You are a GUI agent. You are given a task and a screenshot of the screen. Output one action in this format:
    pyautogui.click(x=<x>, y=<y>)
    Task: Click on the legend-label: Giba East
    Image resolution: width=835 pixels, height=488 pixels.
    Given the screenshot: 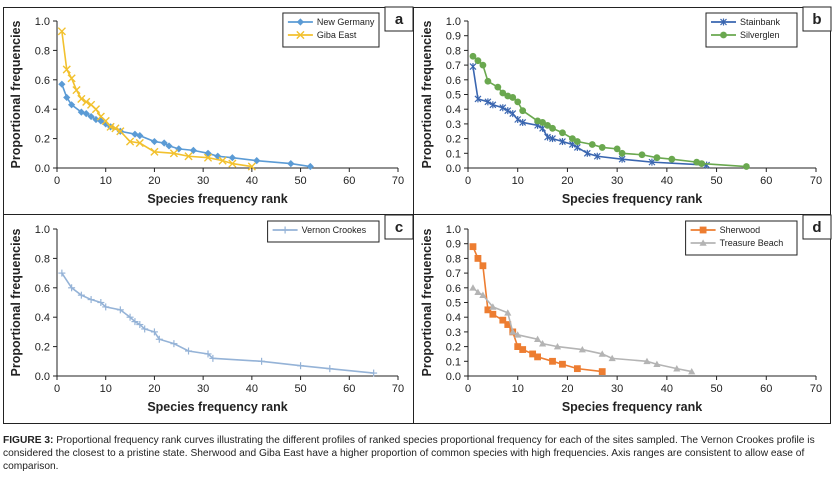 What is the action you would take?
    pyautogui.click(x=337, y=35)
    